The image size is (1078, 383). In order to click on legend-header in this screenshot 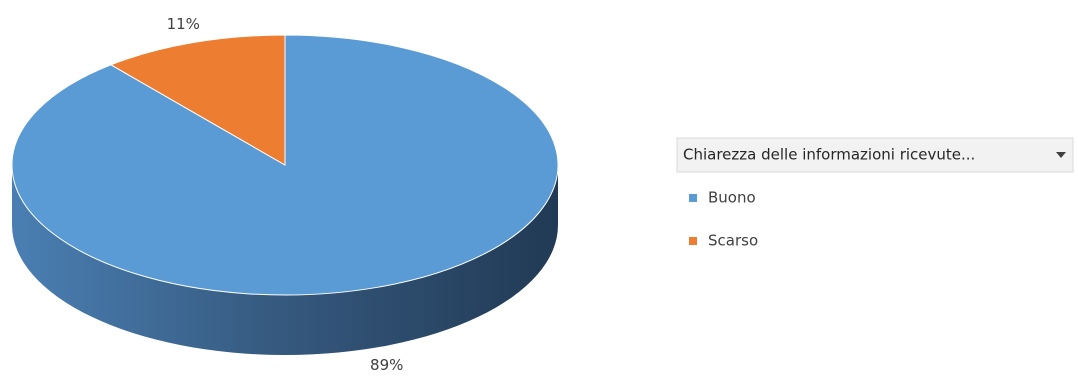, I will do `click(875, 155)`.